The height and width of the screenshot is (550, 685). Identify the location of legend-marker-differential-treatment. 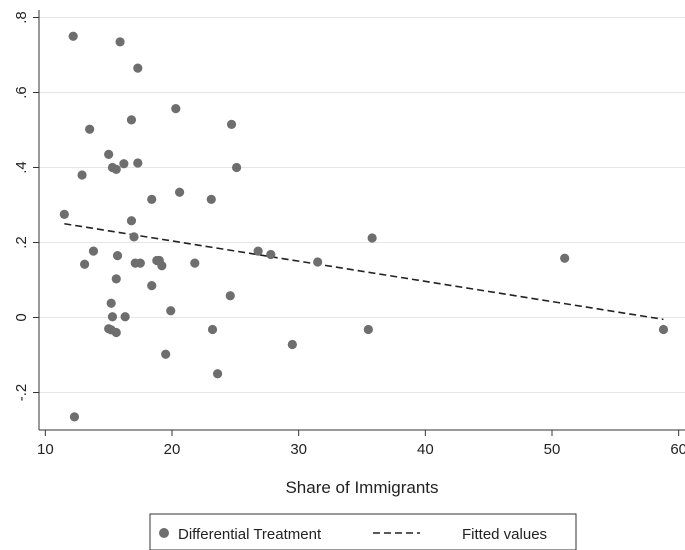
(164, 533).